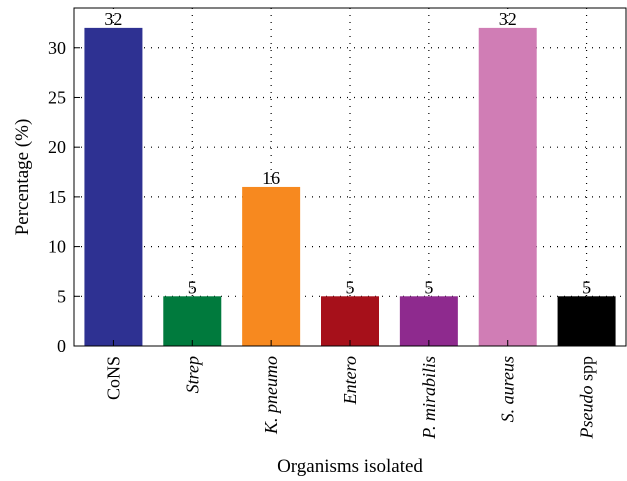 Image resolution: width=627 pixels, height=481 pixels. I want to click on x-tick-label: CoNS, so click(113, 378).